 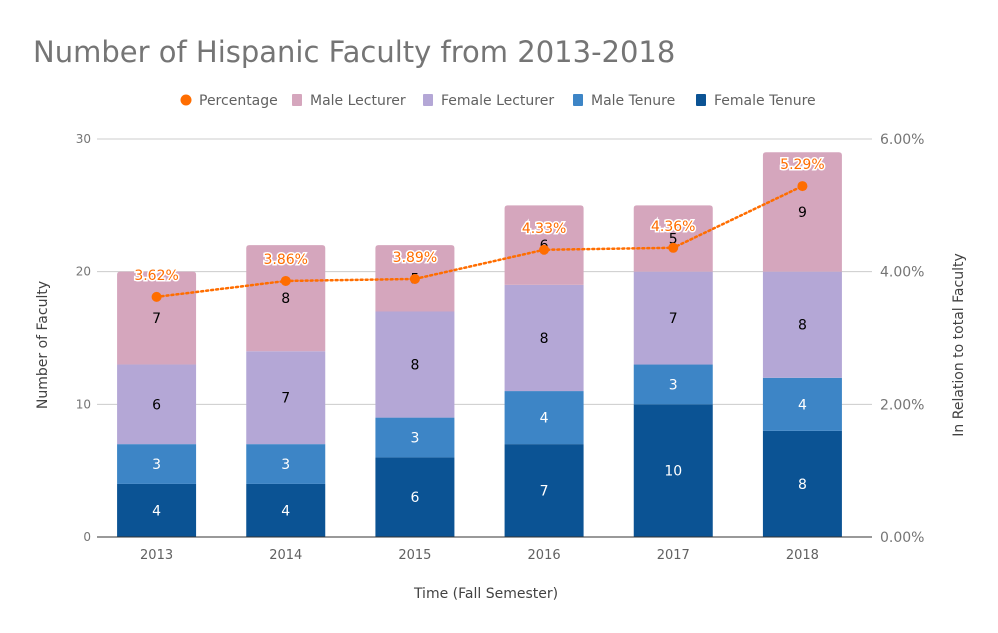 I want to click on y2-tick-label: 4.00%, so click(x=902, y=273).